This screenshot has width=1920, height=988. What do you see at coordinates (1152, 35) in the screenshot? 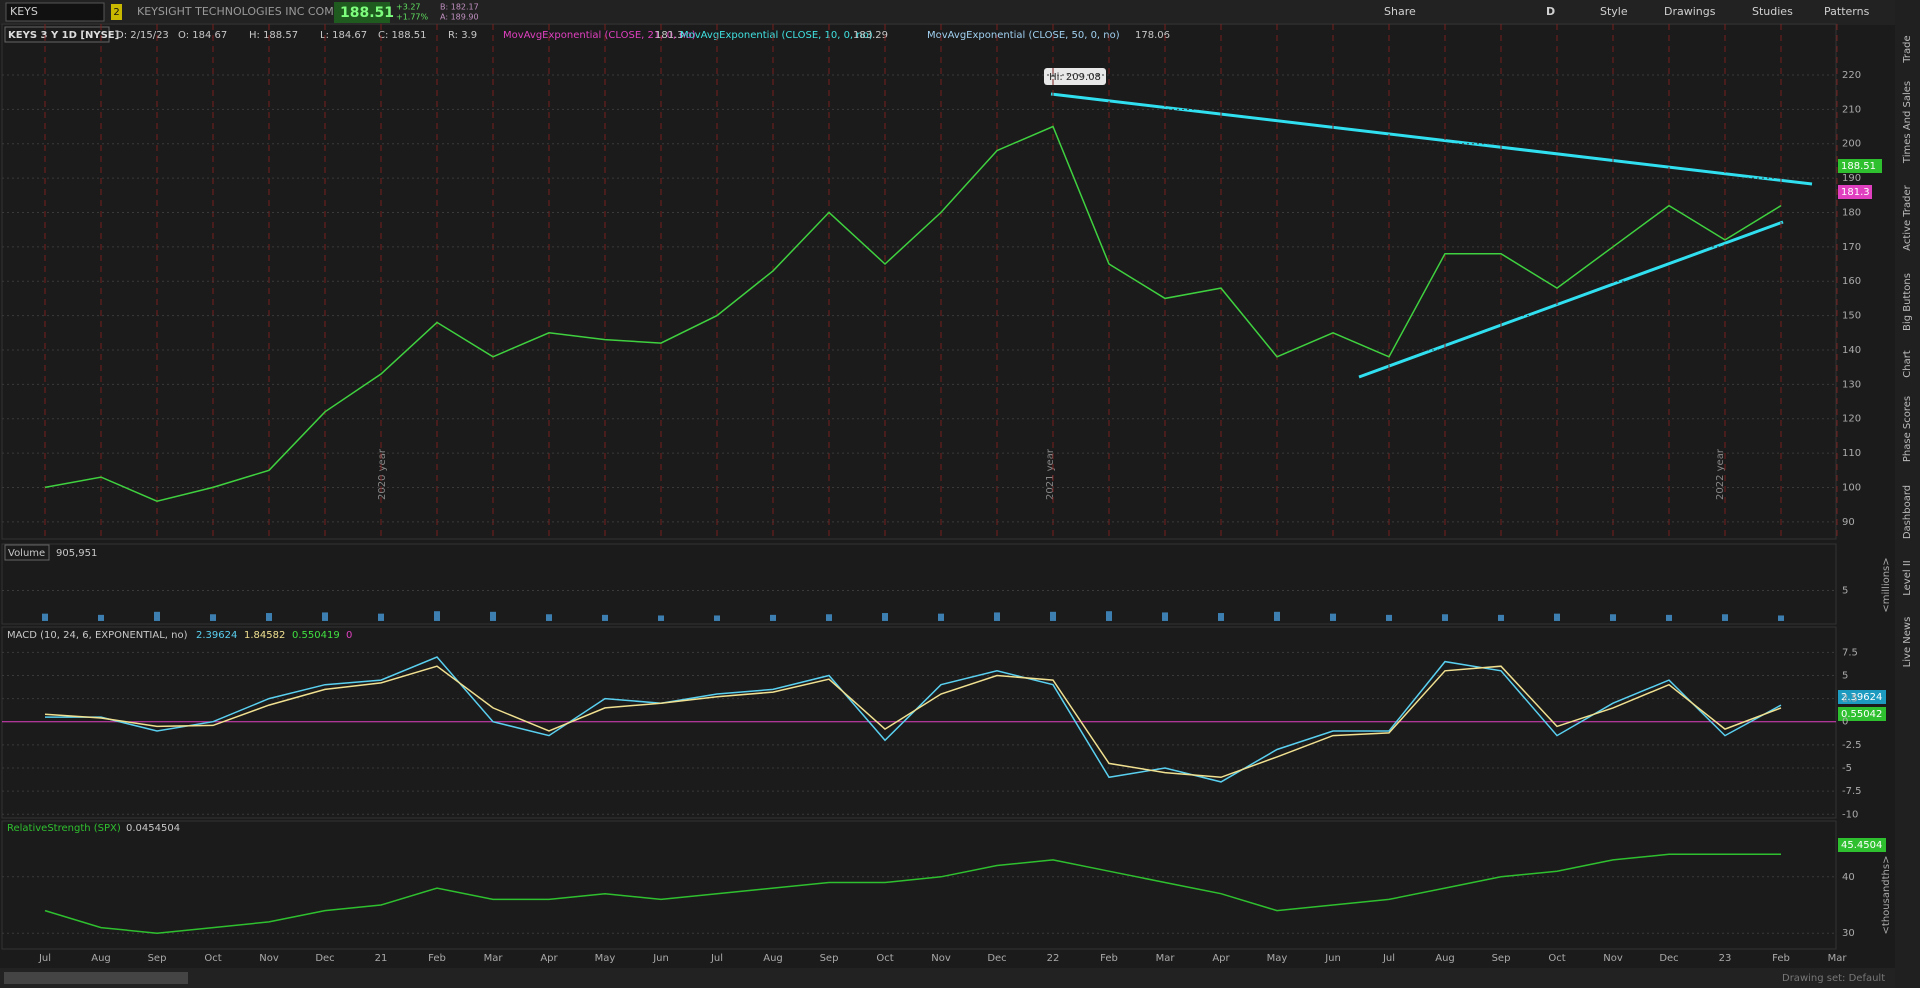
I see `study-value: 178.06` at bounding box center [1152, 35].